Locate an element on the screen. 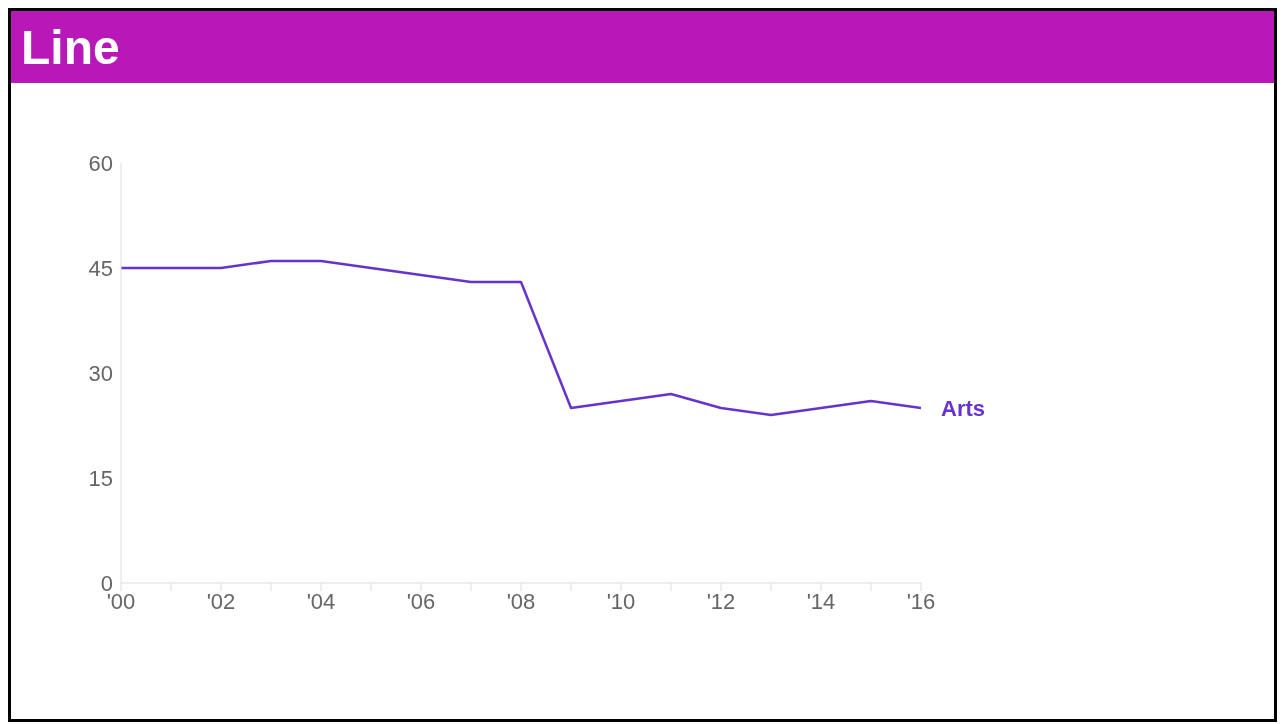 The width and height of the screenshot is (1283, 724). x-tick-label: '16 is located at coordinates (921, 601).